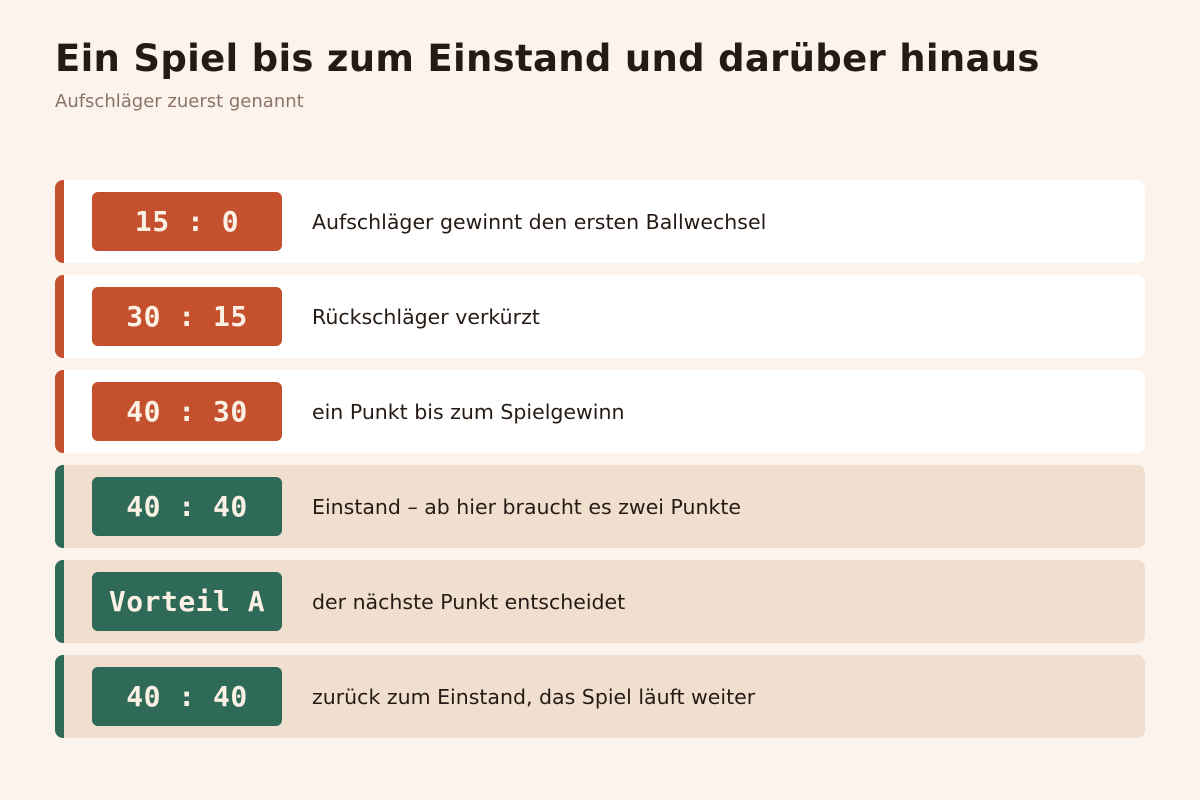 The image size is (1200, 800). What do you see at coordinates (468, 411) in the screenshot?
I see `score-description: ein Punkt bis zum Spielgewinn` at bounding box center [468, 411].